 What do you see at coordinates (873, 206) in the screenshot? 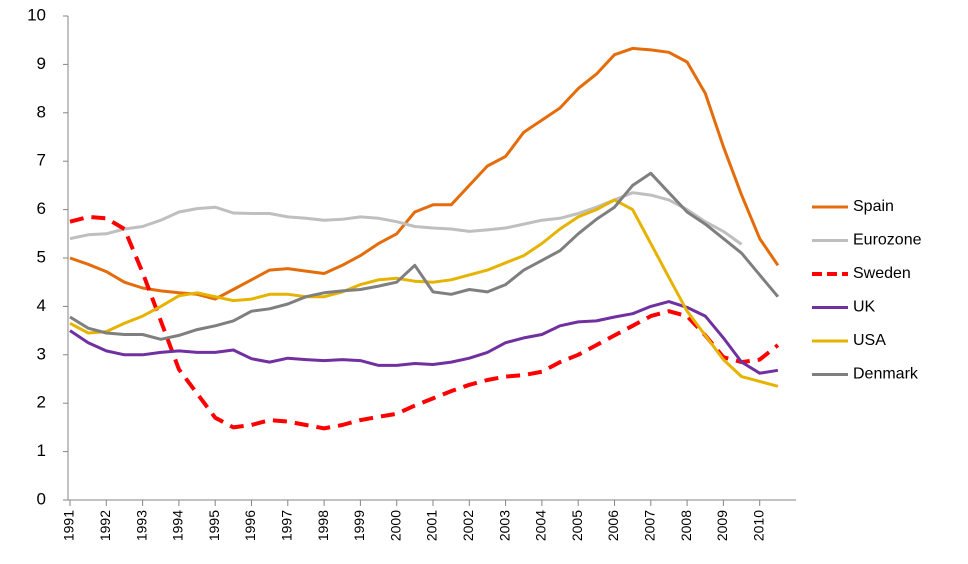
I see `legend-label: Spain` at bounding box center [873, 206].